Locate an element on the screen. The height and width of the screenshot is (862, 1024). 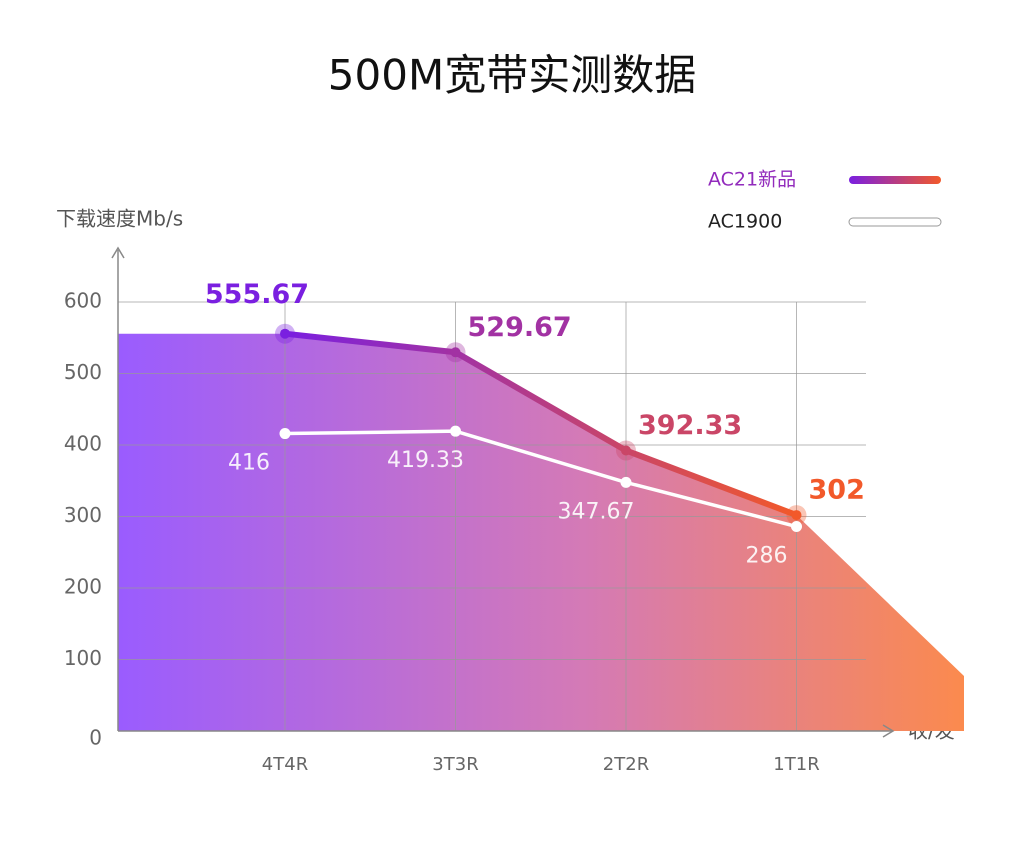
y-tick-label: 500 is located at coordinates (83, 372).